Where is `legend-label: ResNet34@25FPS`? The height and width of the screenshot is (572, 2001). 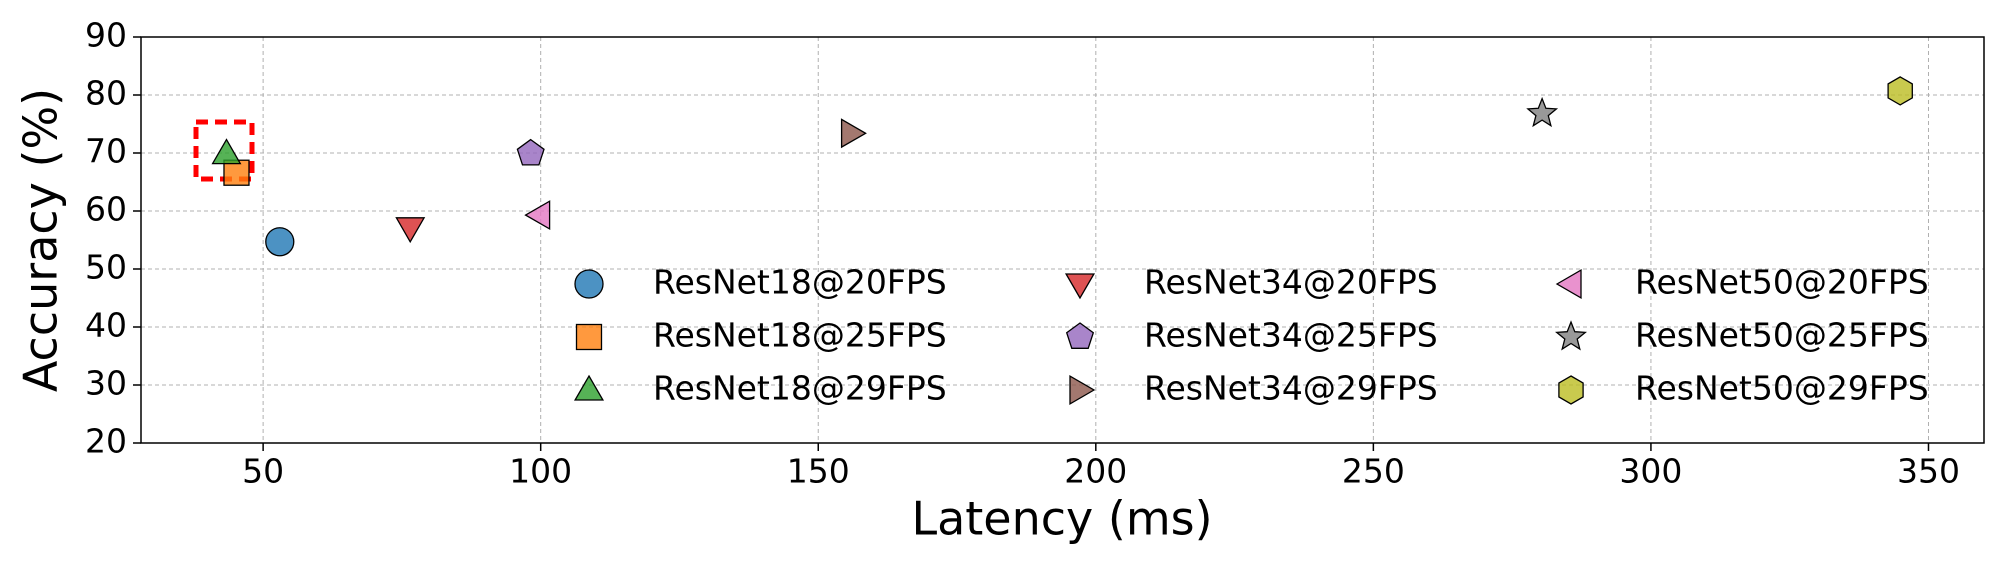 legend-label: ResNet34@25FPS is located at coordinates (1291, 335).